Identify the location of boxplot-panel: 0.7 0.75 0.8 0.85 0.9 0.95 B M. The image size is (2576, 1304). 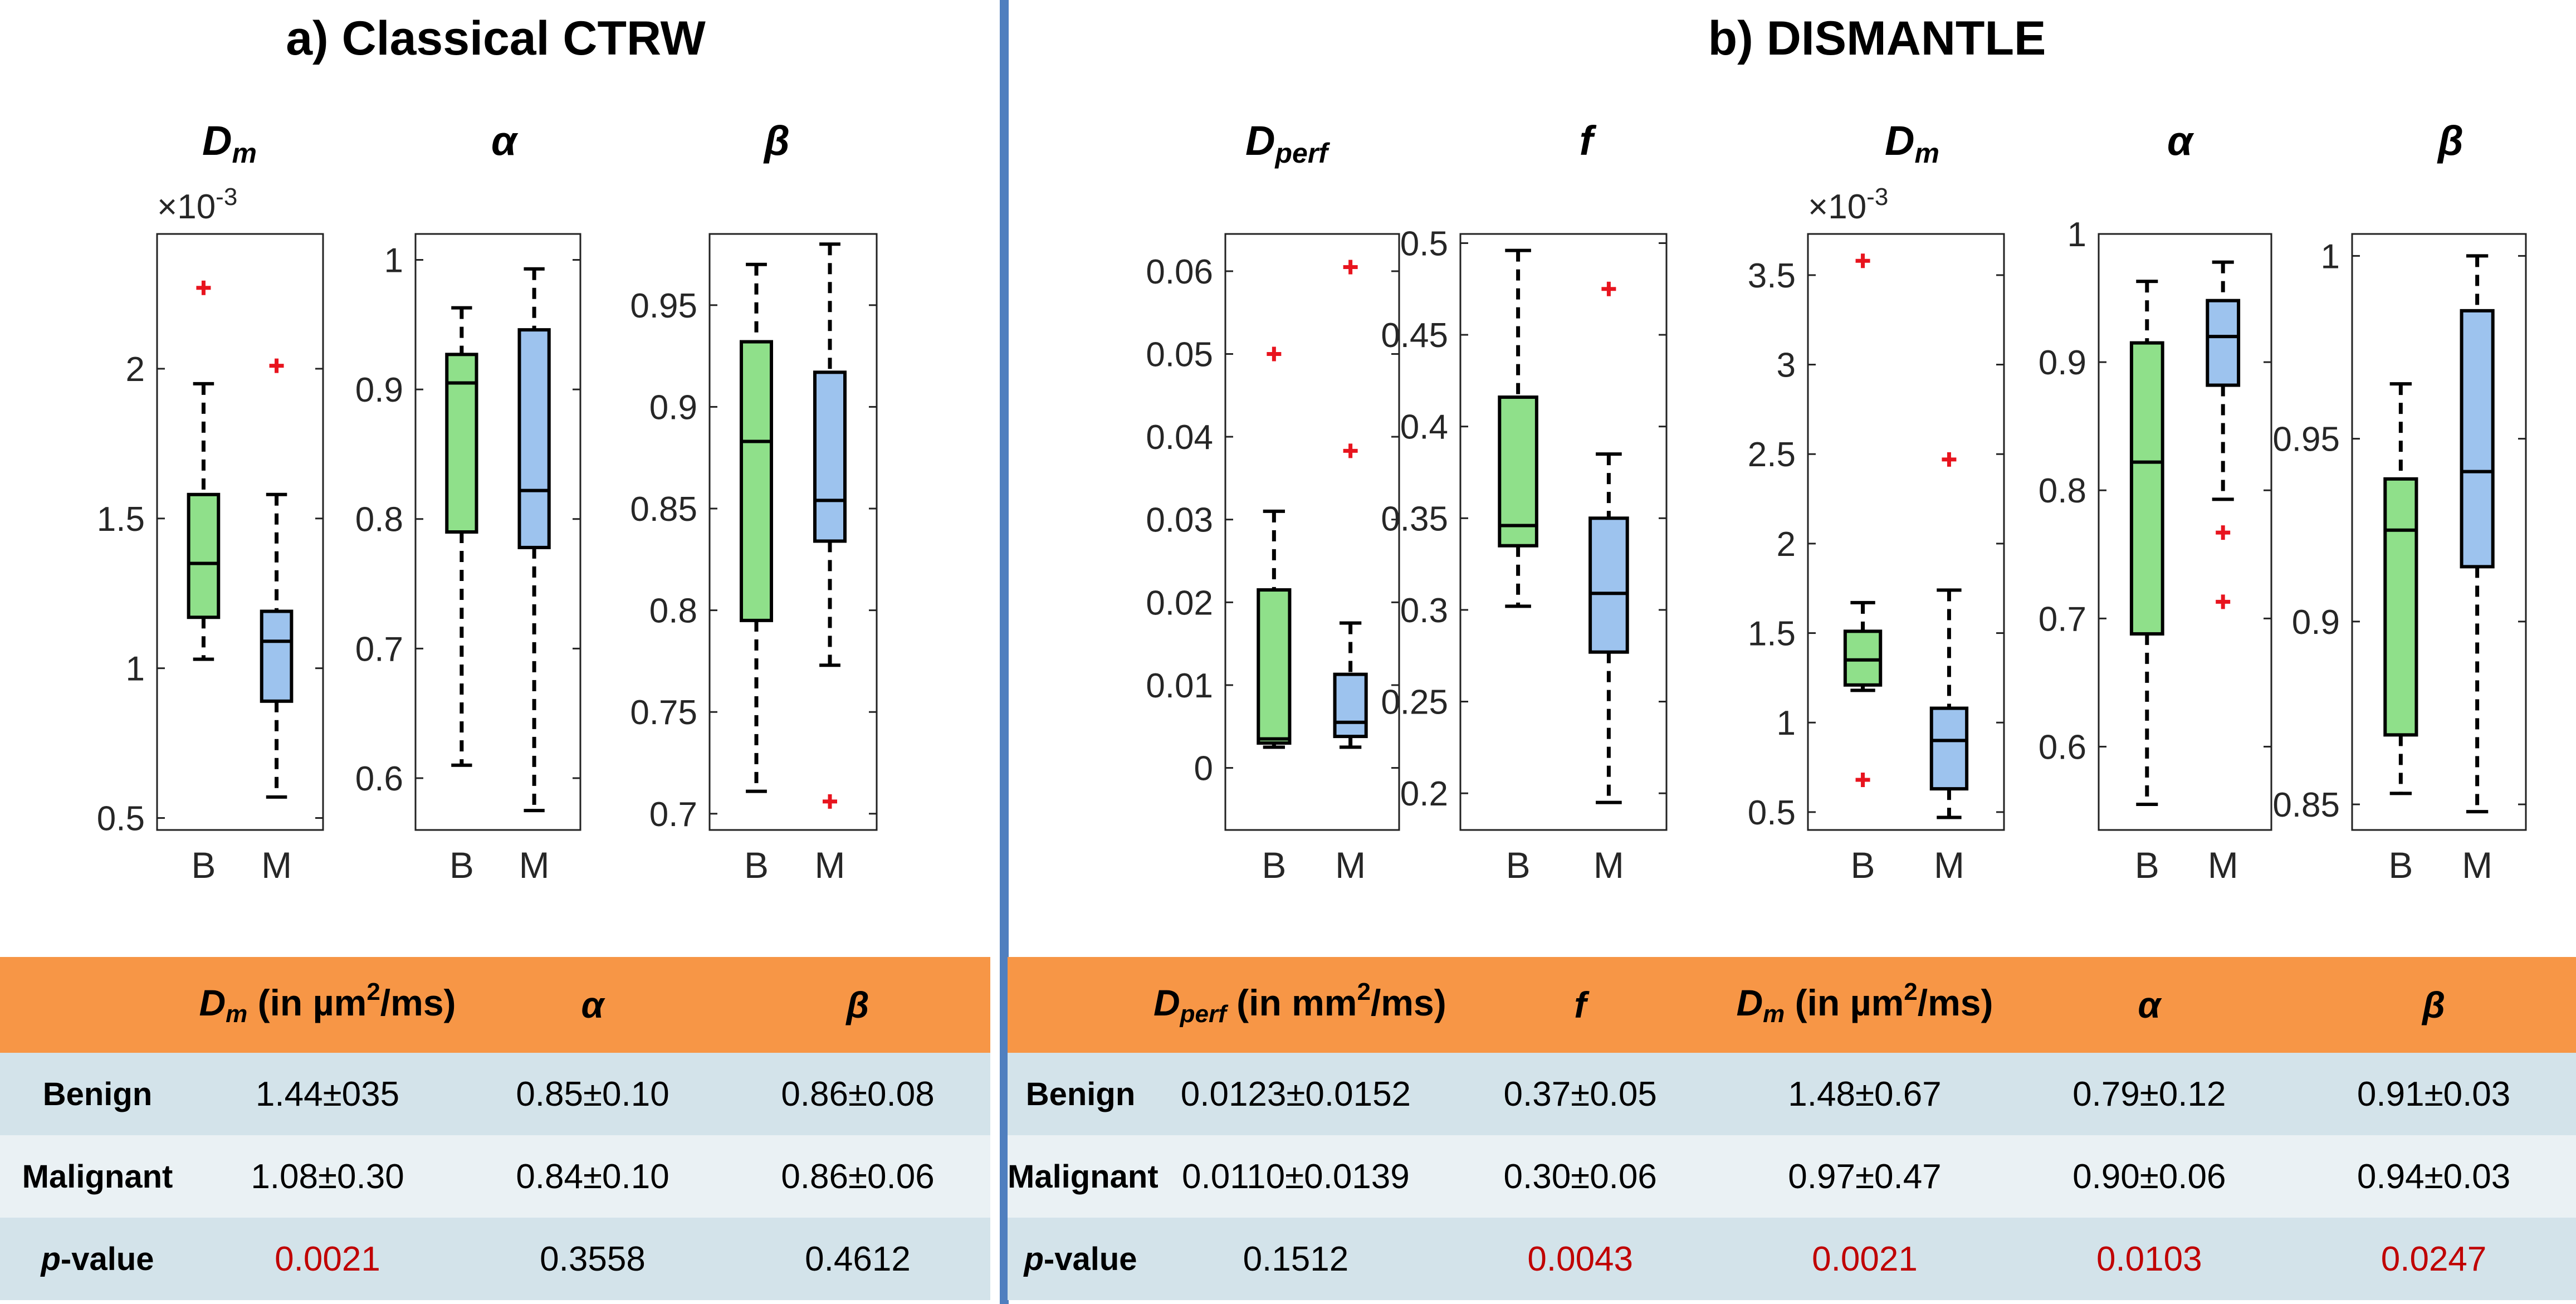
(754, 559).